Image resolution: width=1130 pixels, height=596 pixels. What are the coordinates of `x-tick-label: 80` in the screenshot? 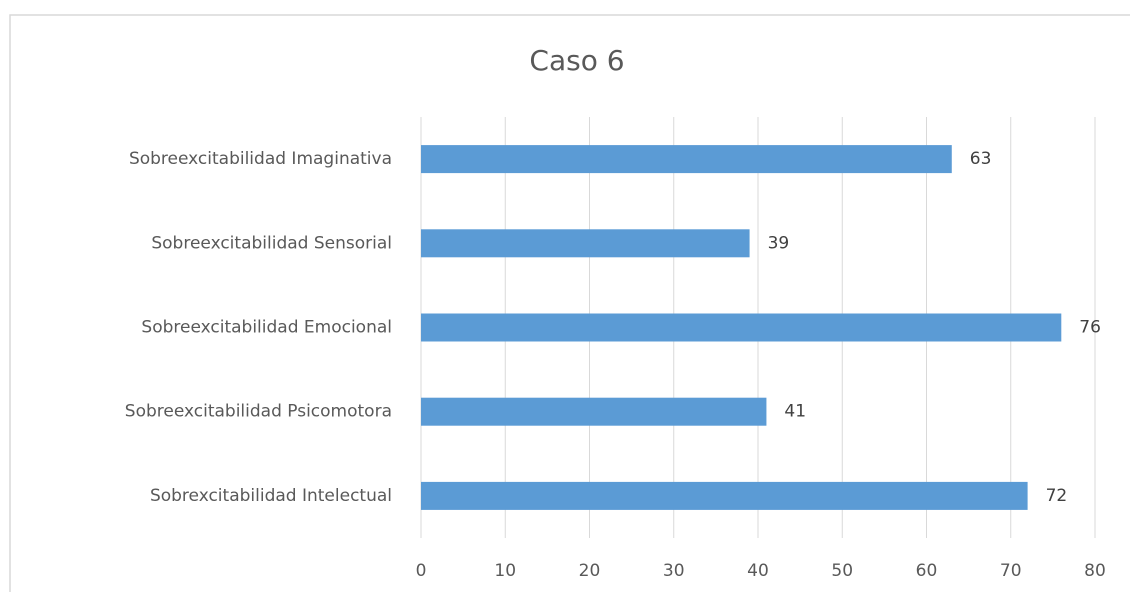 It's located at (1095, 571).